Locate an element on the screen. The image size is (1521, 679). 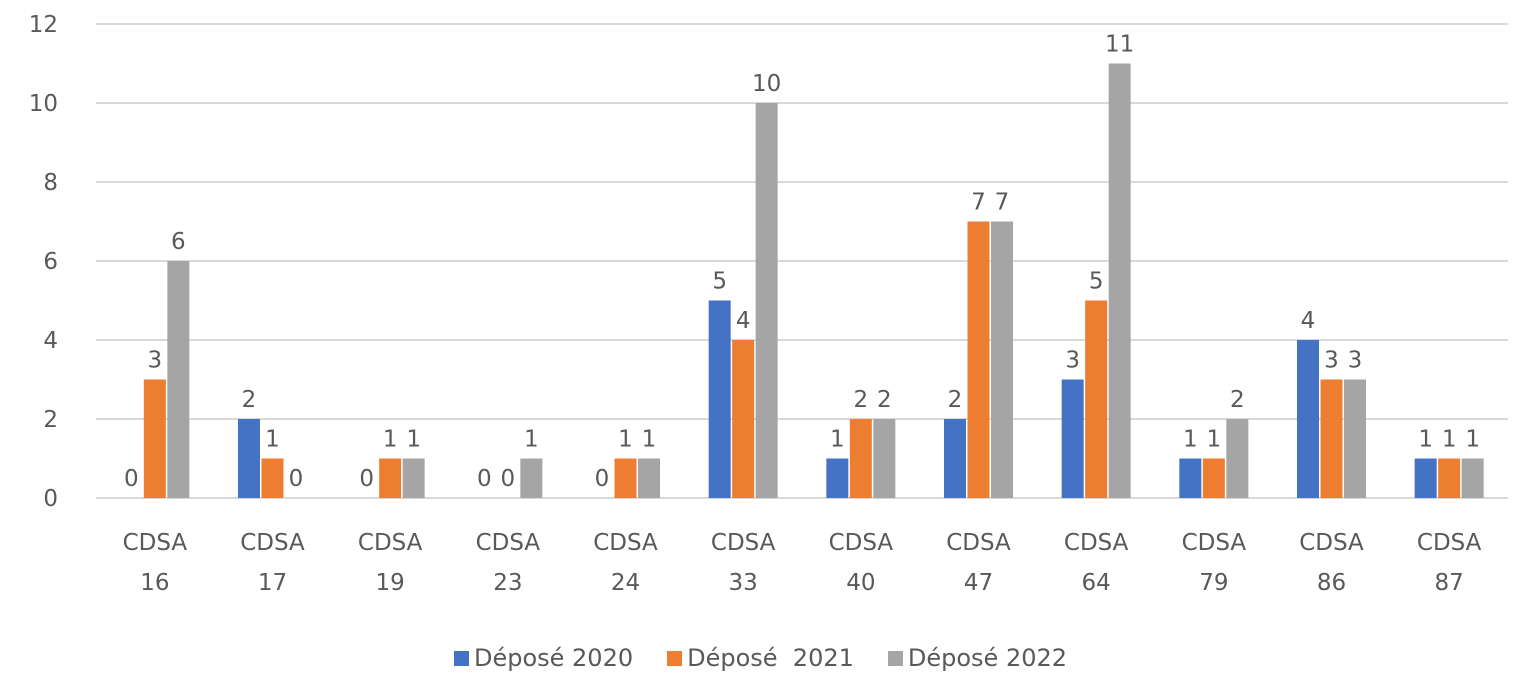
y-tick-label: 10 is located at coordinates (43, 104).